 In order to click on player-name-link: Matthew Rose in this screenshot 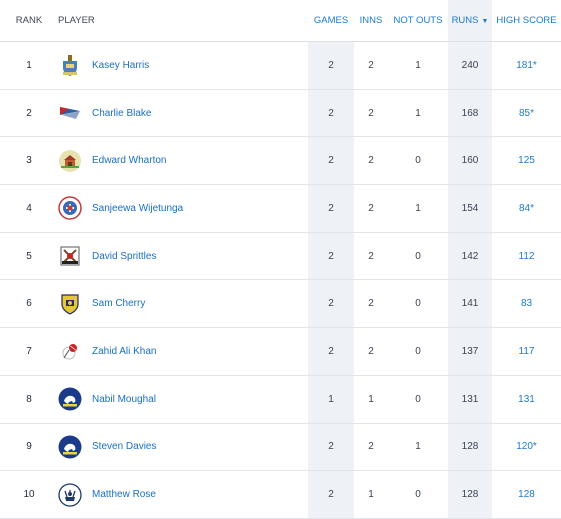, I will do `click(124, 495)`.